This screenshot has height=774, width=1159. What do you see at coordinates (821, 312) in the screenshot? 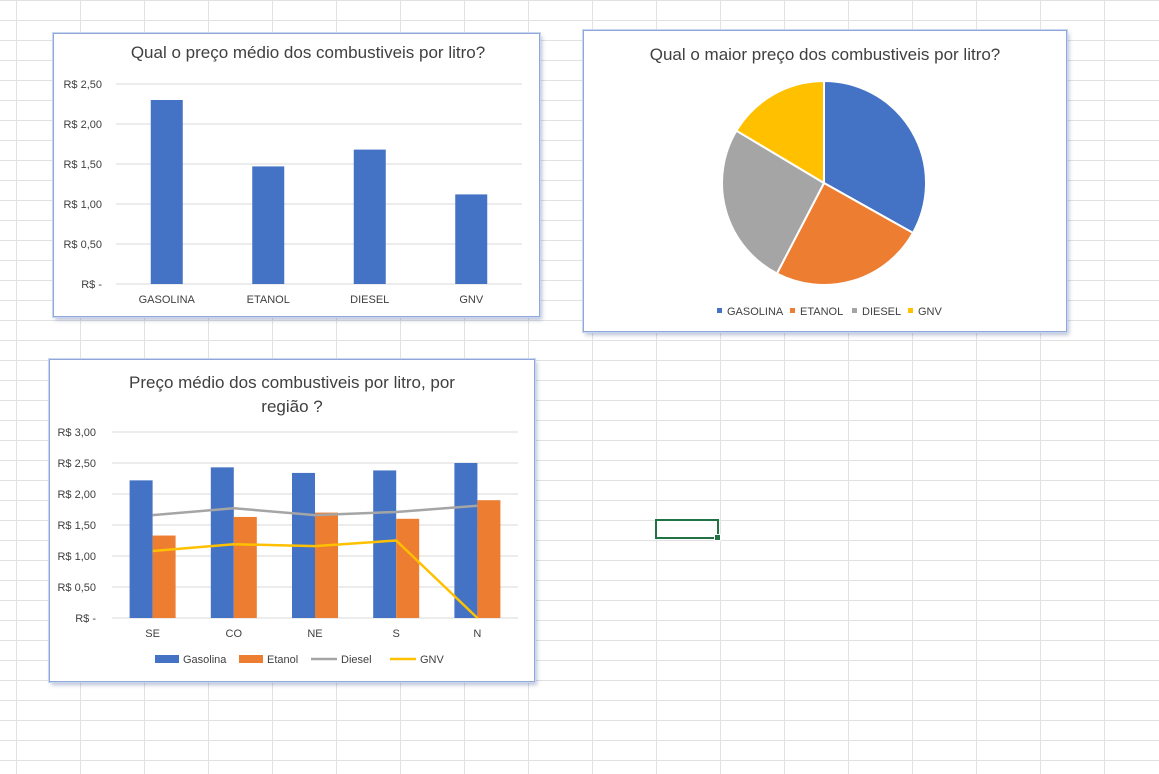
I see `legend-label: ETANOL` at bounding box center [821, 312].